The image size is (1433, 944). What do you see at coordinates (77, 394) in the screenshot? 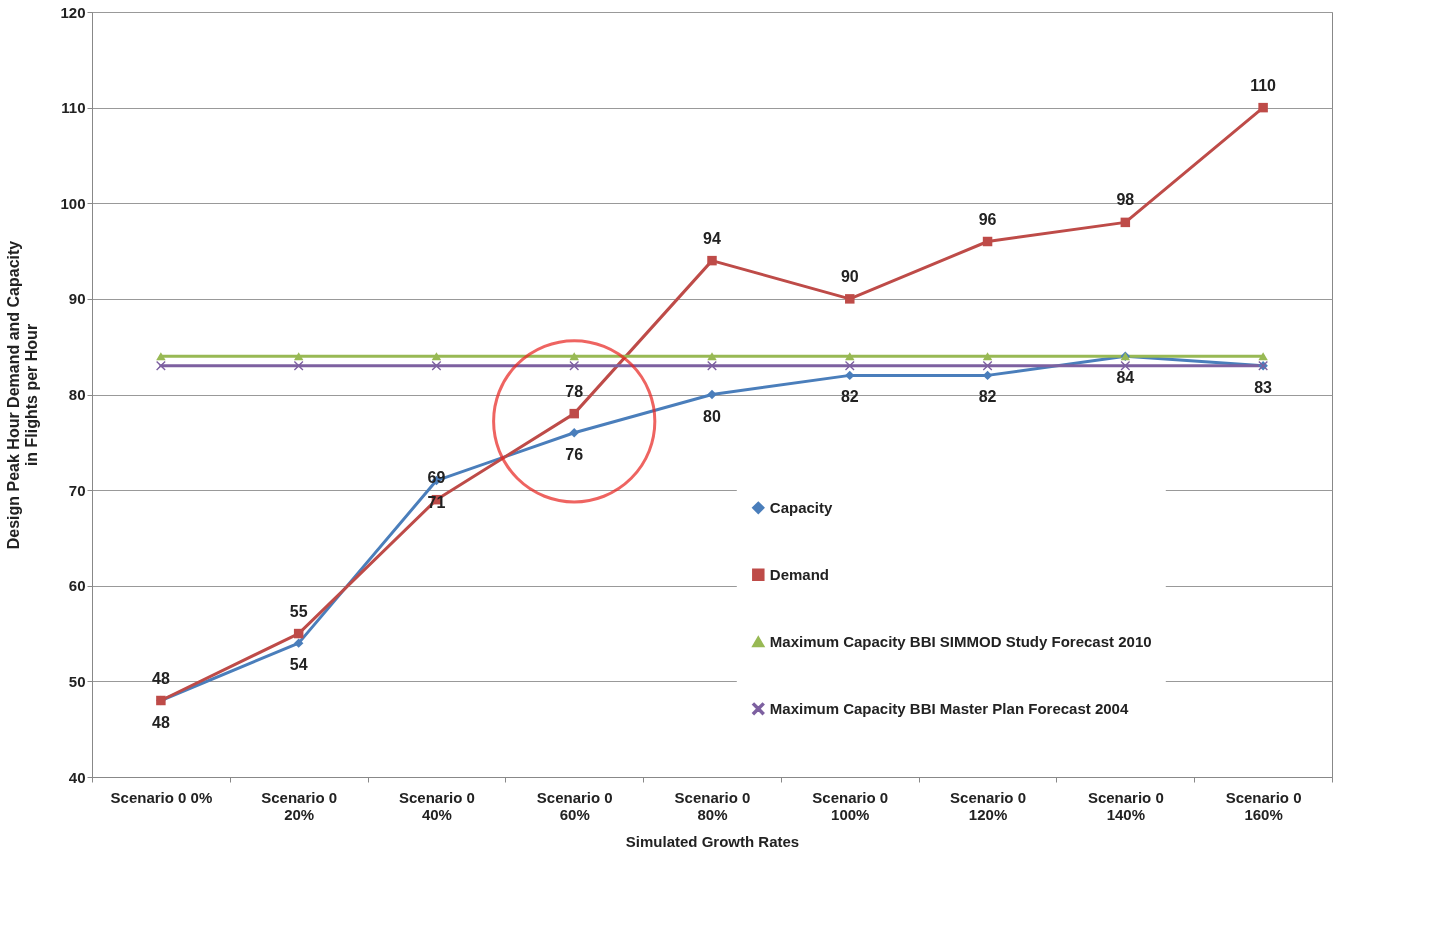
I see `y-tick-label: 80` at bounding box center [77, 394].